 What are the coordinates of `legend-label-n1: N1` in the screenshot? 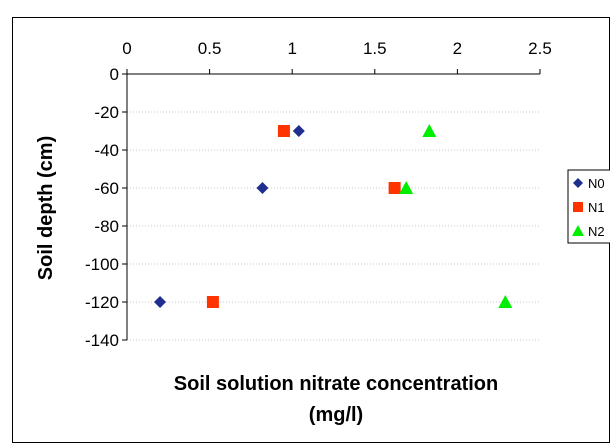 It's located at (596, 207).